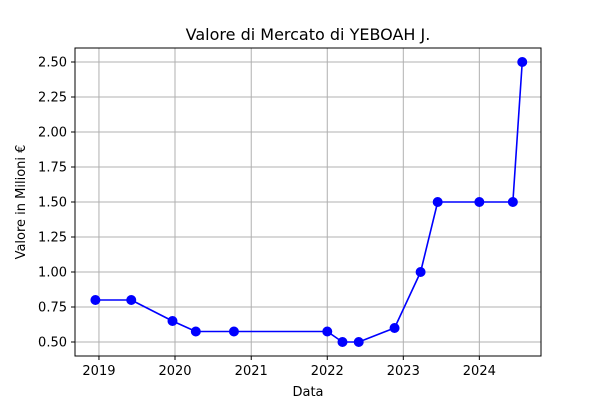  Describe the element at coordinates (52, 63) in the screenshot. I see `y-tick-label: 2.50` at that location.